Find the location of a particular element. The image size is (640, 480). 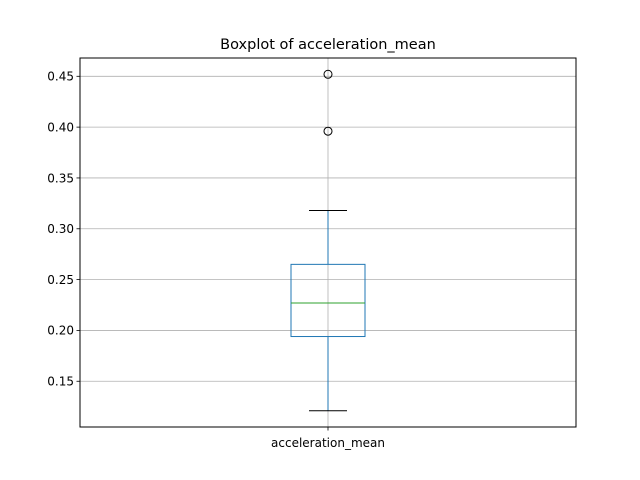

chart-title: Boxplot of acceleration_mean is located at coordinates (328, 45).